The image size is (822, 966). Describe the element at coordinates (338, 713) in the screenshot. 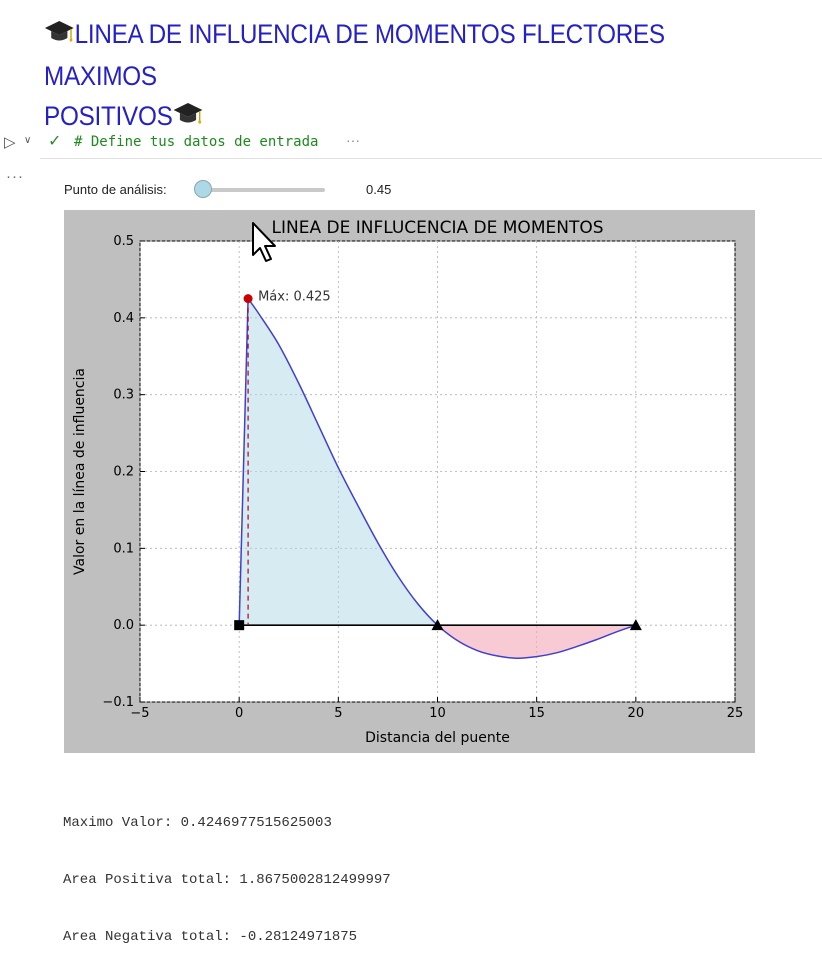

I see `x-tick-label: 5` at that location.